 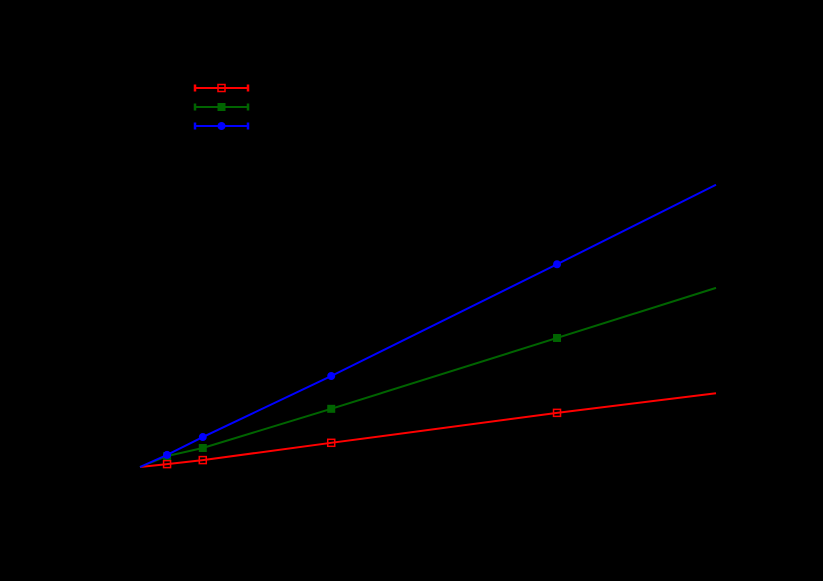 I want to click on series-red, so click(x=428, y=430).